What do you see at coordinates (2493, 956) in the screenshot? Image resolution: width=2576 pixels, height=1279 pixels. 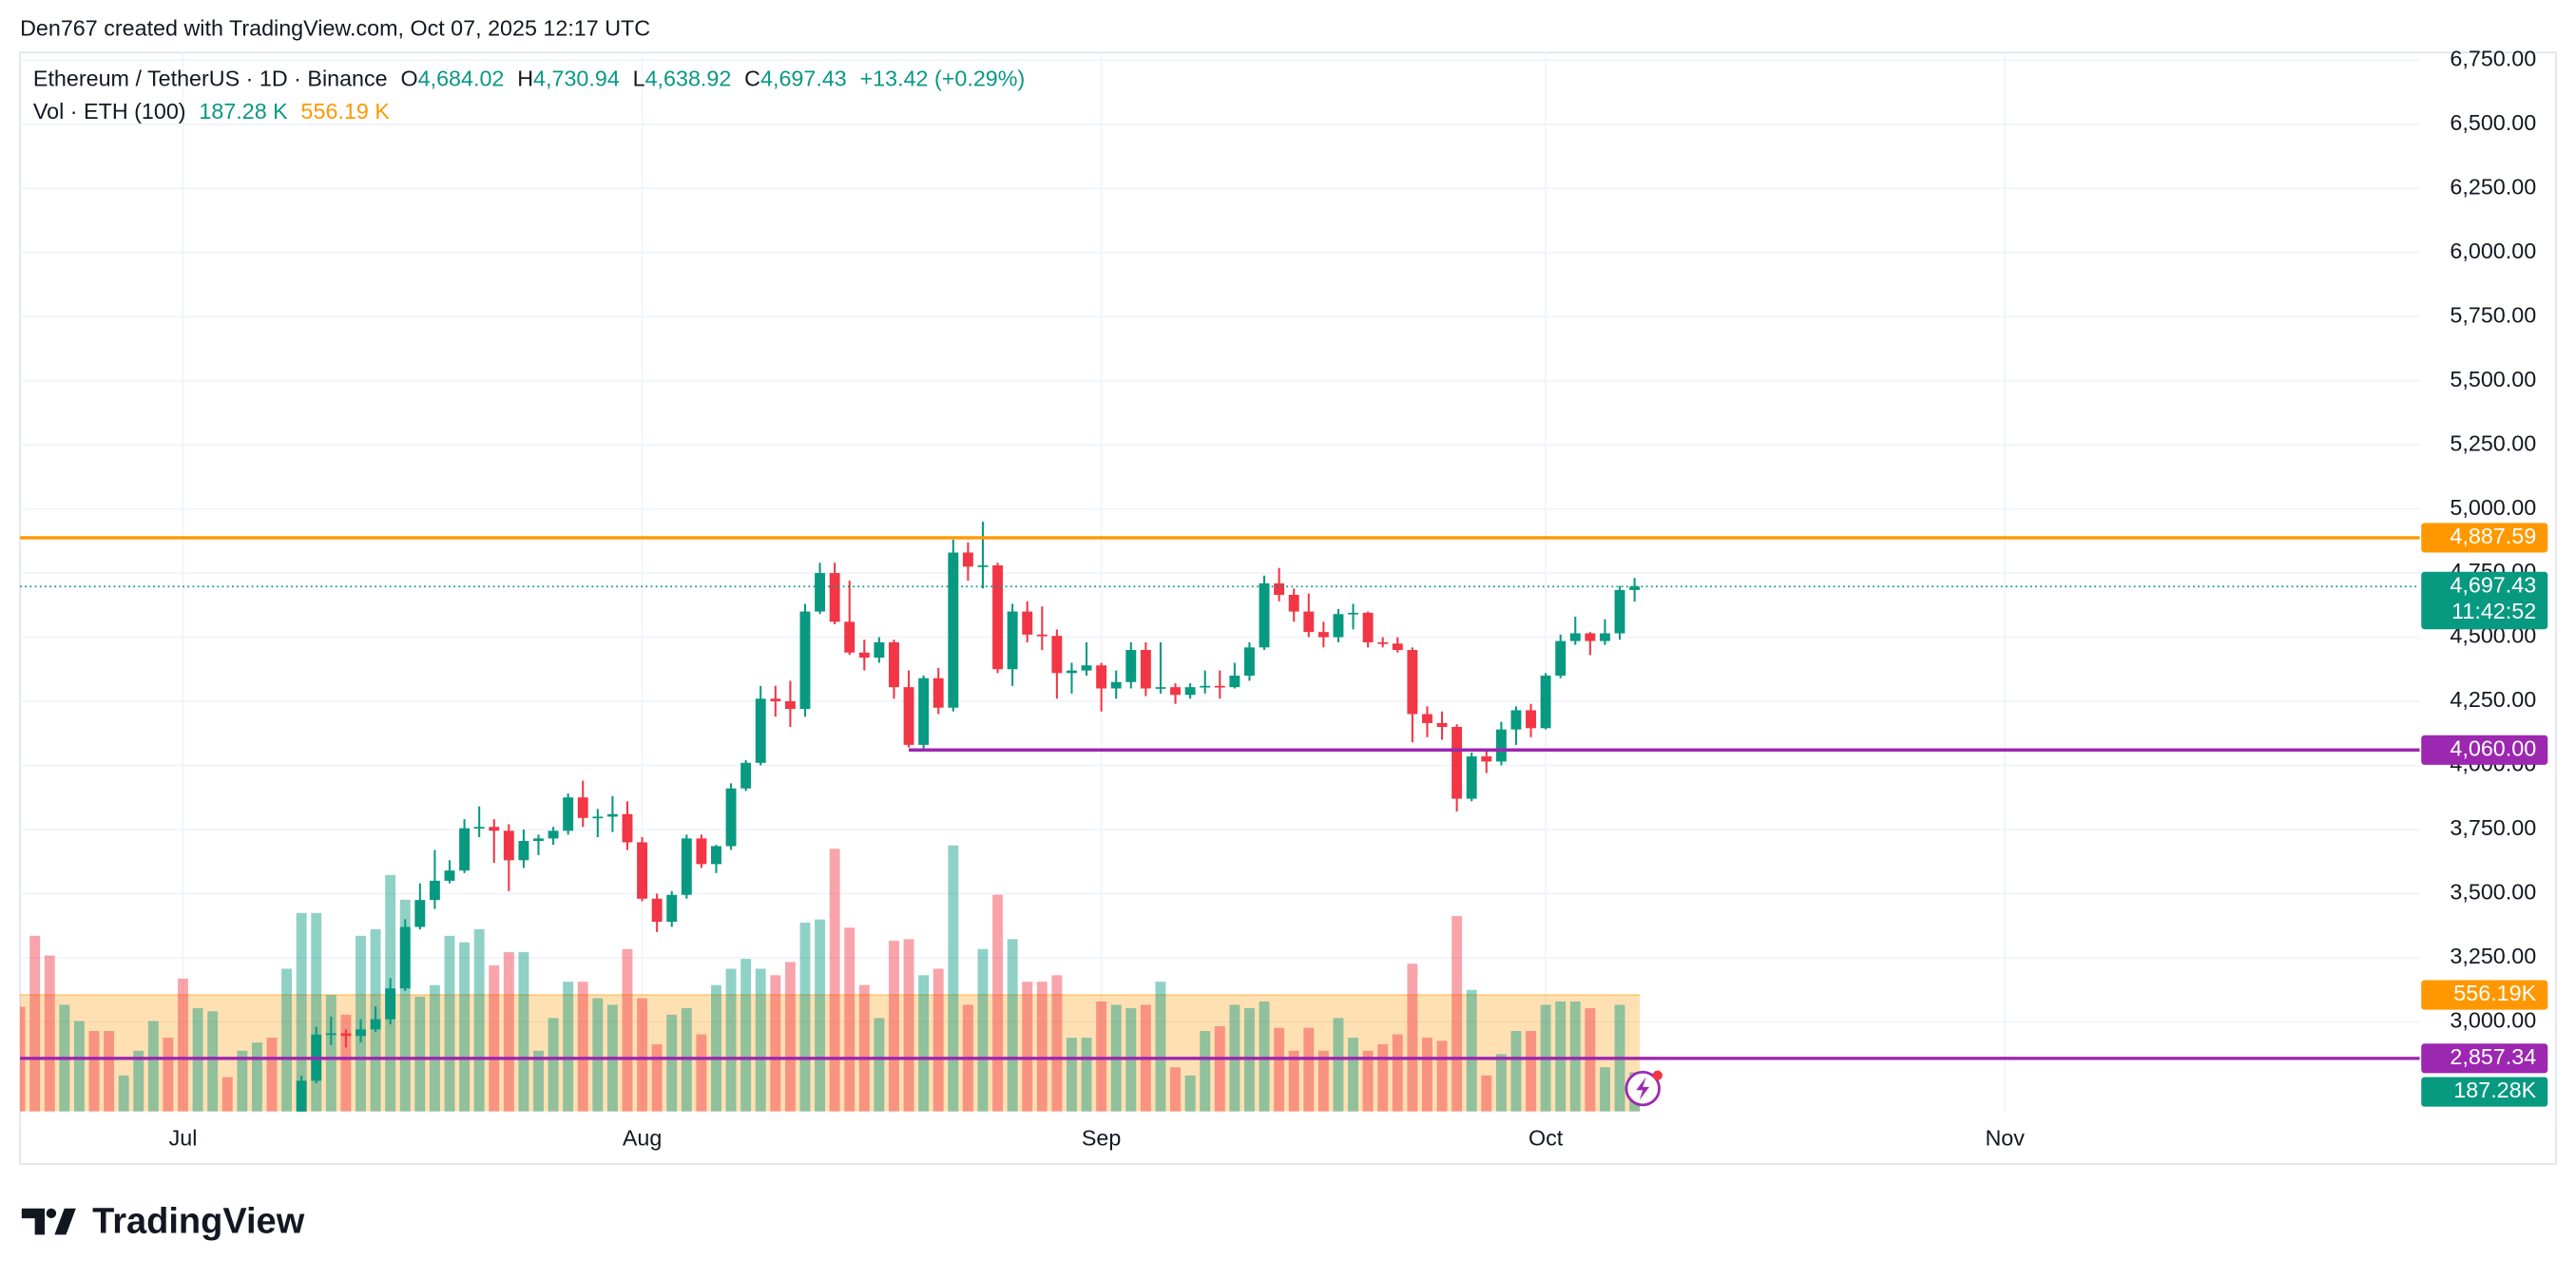 I see `y-tick-label: 3,250.00` at bounding box center [2493, 956].